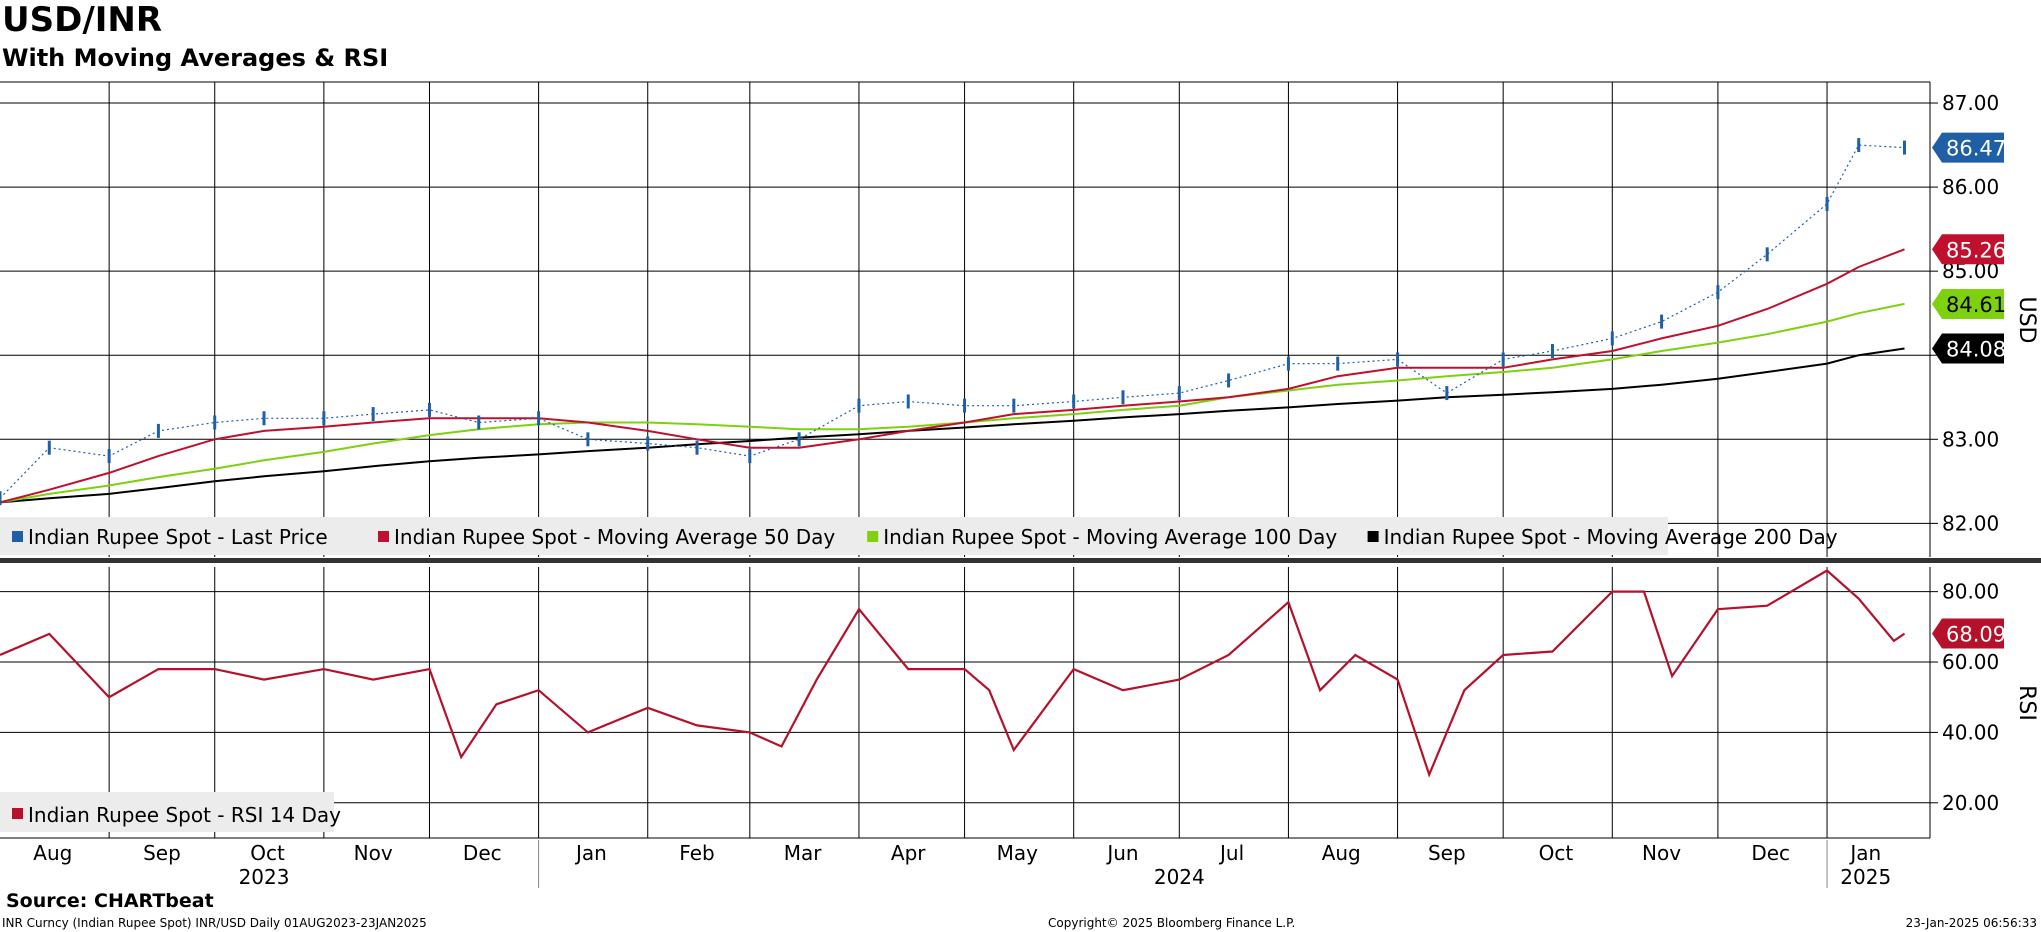 Image resolution: width=2041 pixels, height=932 pixels. I want to click on page-subtitle: With Moving Averages & RSI, so click(195, 58).